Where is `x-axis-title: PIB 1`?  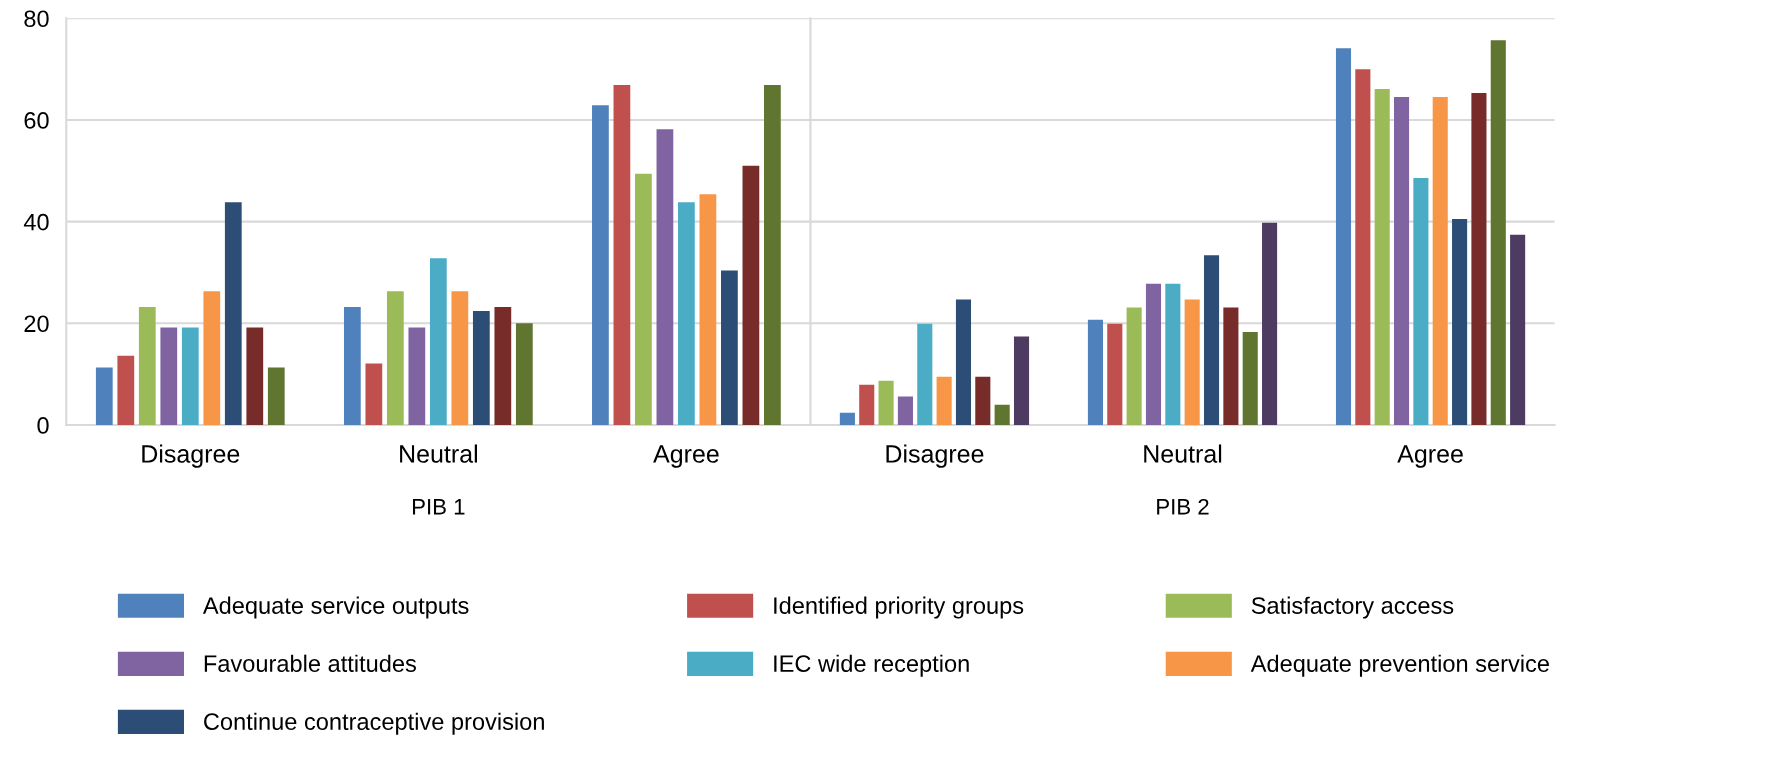 x-axis-title: PIB 1 is located at coordinates (438, 507).